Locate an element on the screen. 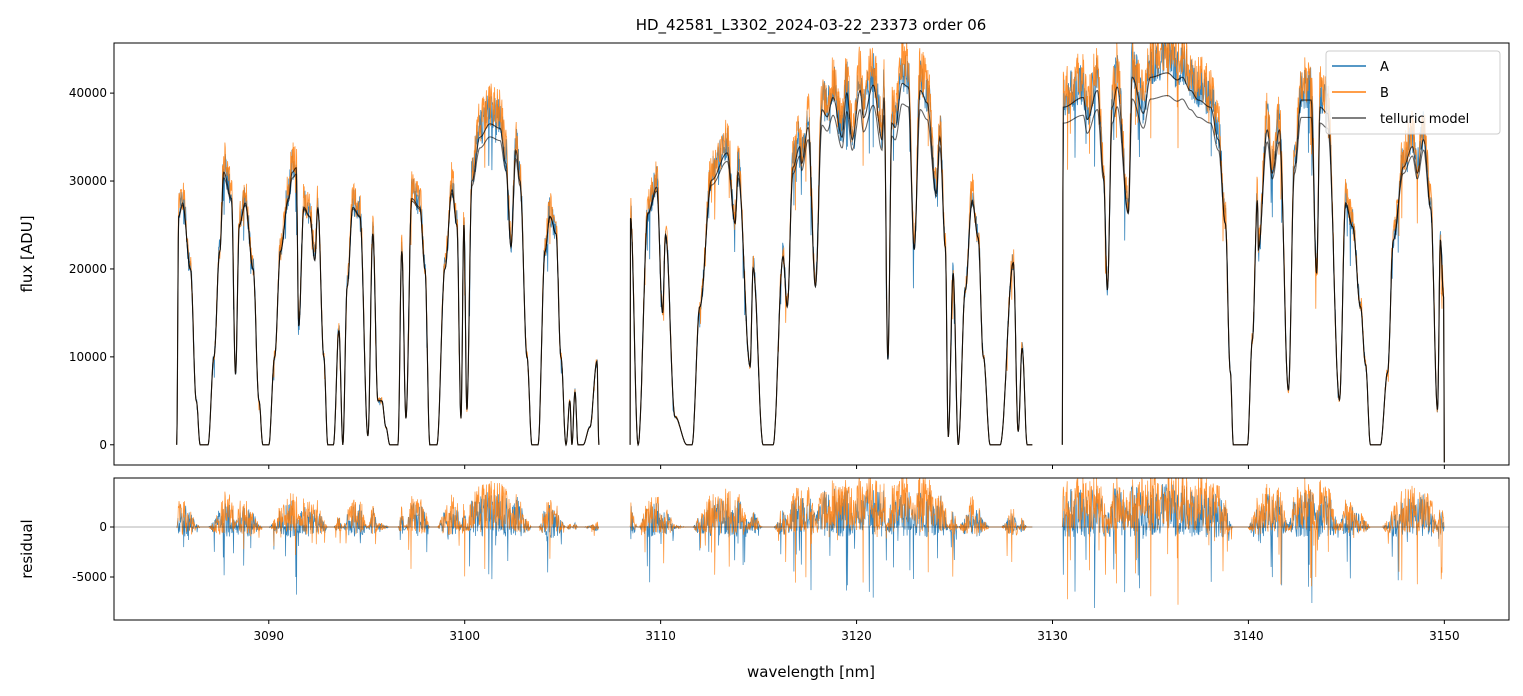  residual-y-tick-label: -5000 is located at coordinates (89, 577).